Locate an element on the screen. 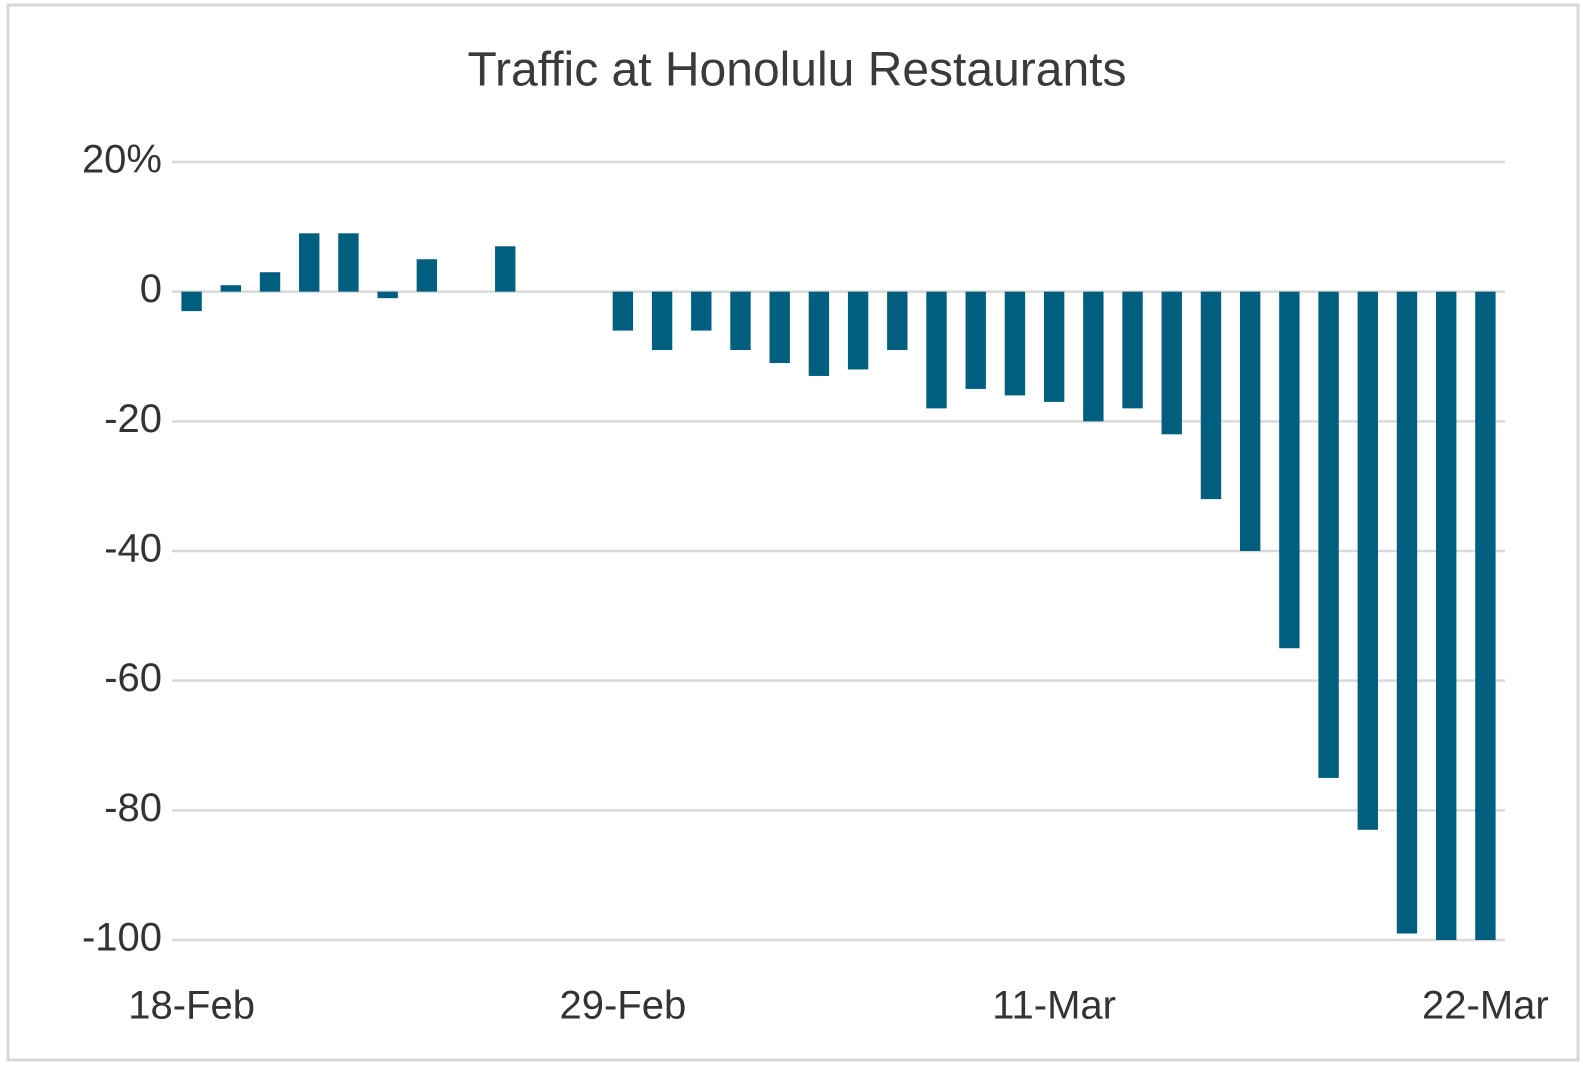 The width and height of the screenshot is (1583, 1065). x-tick-label: 29-Feb is located at coordinates (622, 1006).